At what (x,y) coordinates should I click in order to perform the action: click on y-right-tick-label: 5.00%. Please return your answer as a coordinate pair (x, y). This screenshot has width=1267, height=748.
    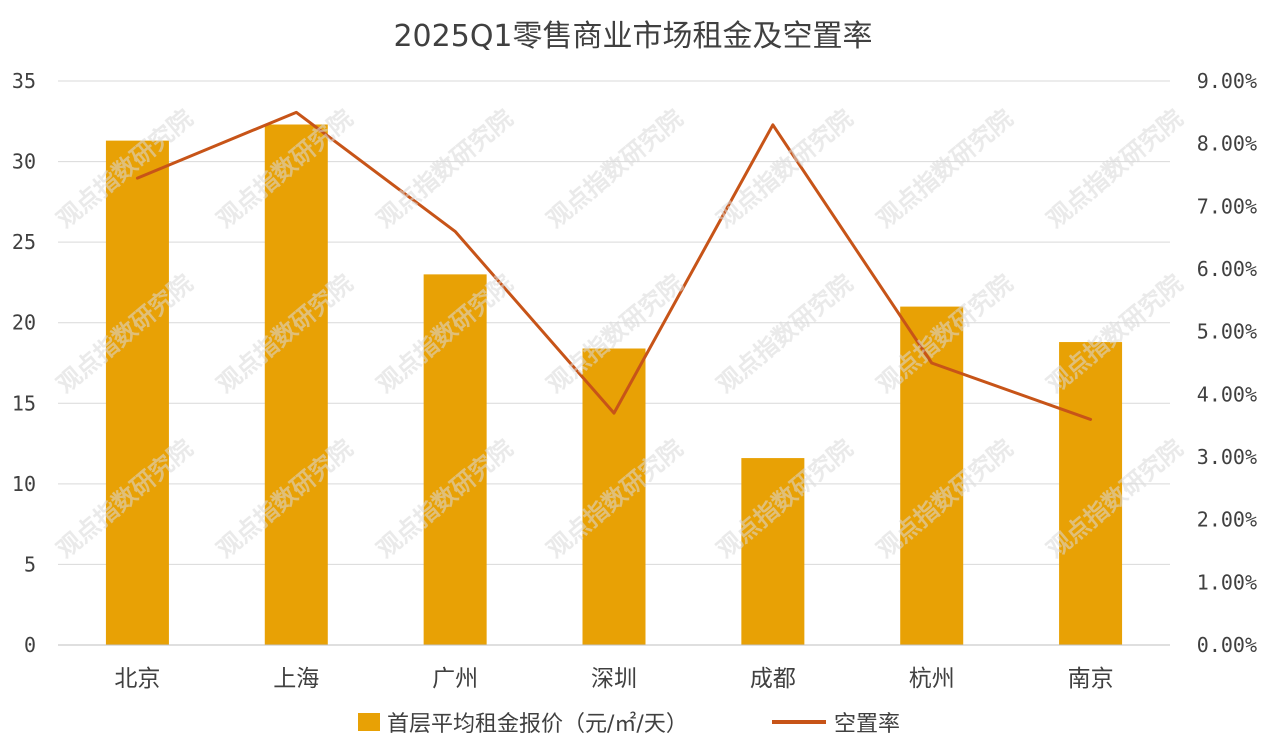
    Looking at the image, I should click on (1227, 332).